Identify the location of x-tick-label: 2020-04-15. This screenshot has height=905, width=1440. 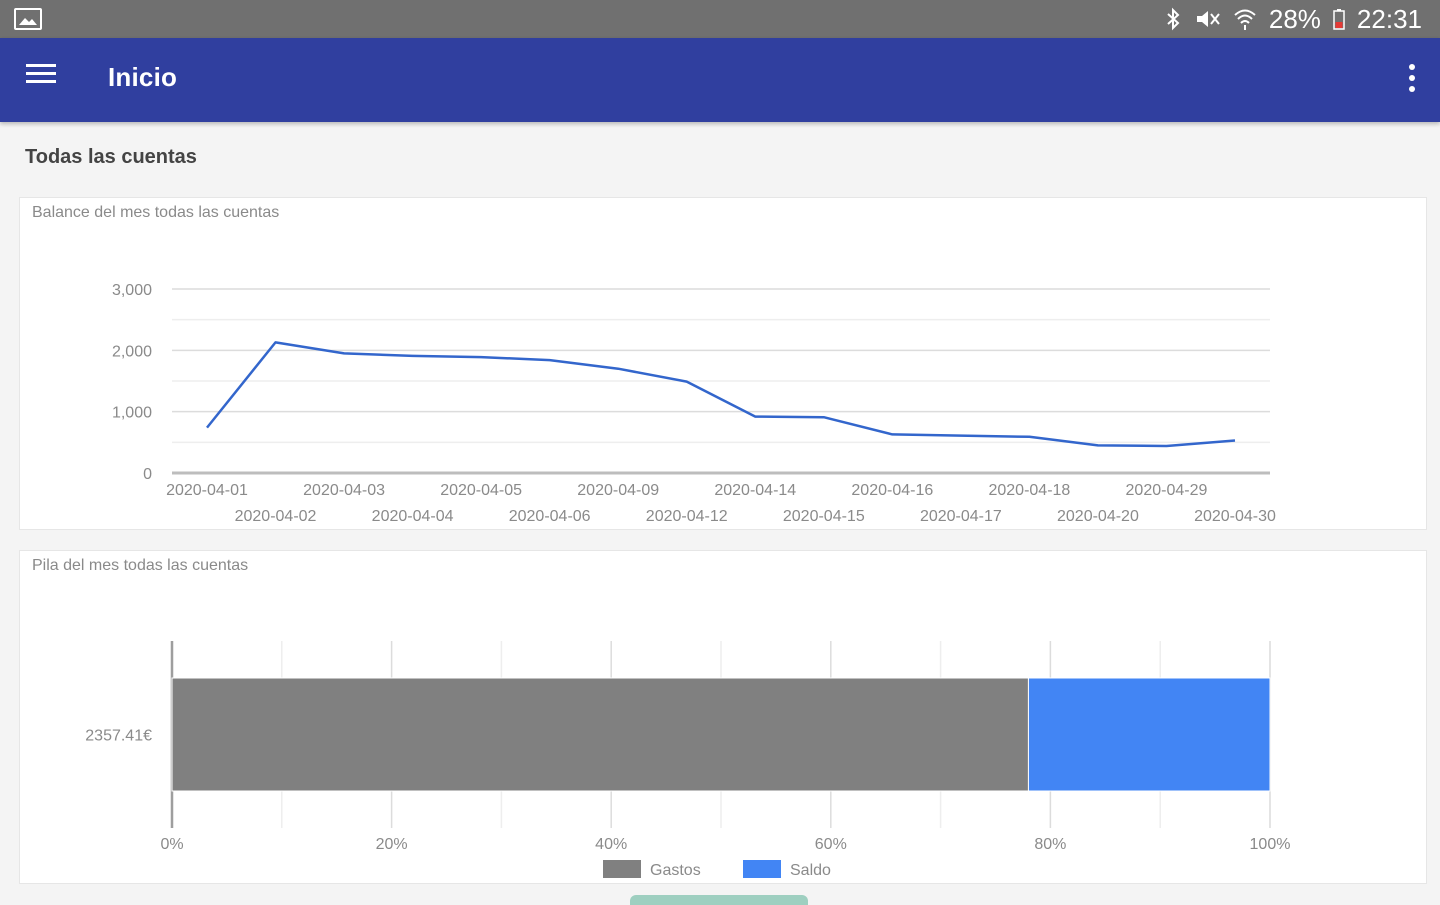
(824, 516).